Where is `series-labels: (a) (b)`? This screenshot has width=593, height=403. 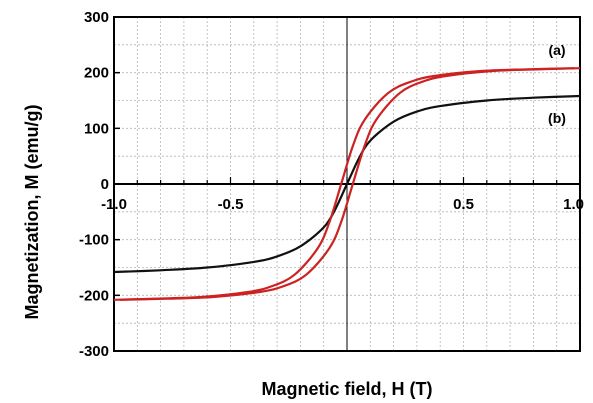
series-labels: (a) (b) is located at coordinates (557, 84).